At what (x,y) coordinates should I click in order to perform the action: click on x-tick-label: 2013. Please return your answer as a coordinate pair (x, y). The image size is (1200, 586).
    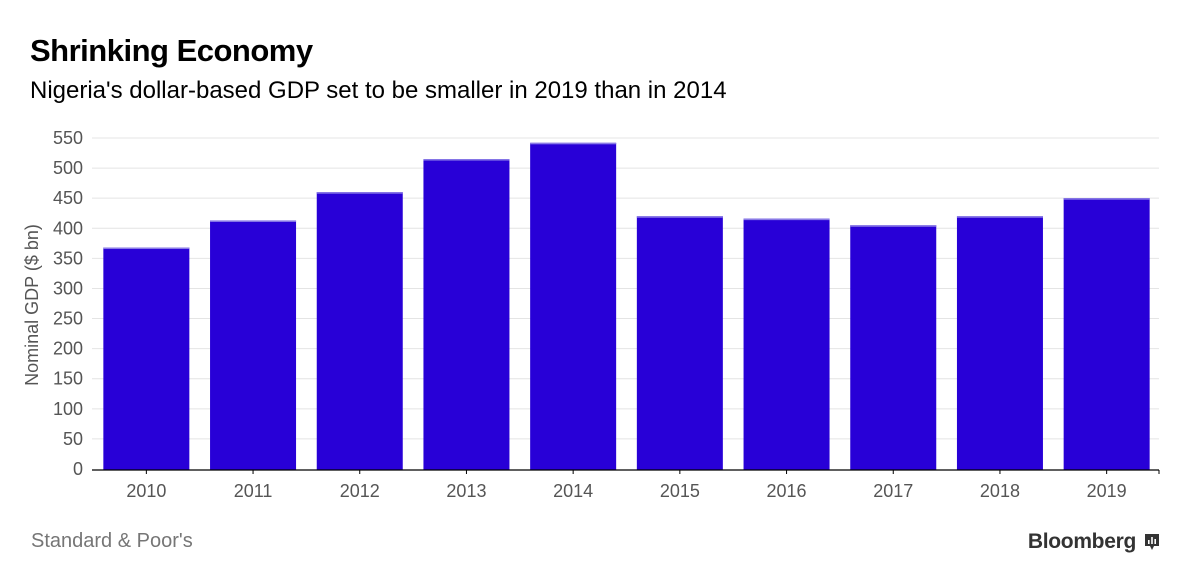
    Looking at the image, I should click on (466, 491).